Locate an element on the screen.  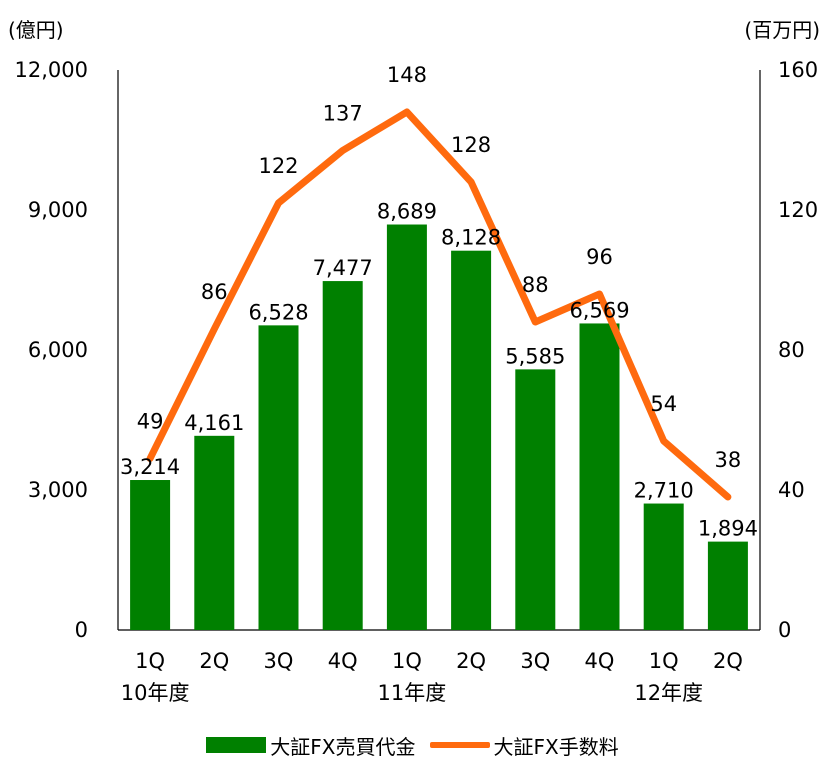
bar-value-label: 8,128 is located at coordinates (471, 238).